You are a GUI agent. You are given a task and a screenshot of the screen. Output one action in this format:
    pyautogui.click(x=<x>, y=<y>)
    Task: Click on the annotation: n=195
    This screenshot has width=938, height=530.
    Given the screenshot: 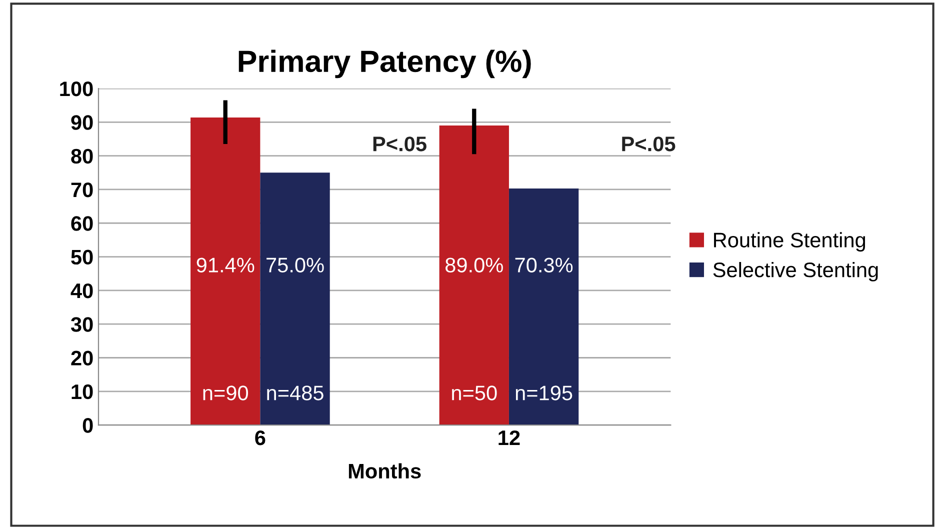 What is the action you would take?
    pyautogui.click(x=544, y=393)
    